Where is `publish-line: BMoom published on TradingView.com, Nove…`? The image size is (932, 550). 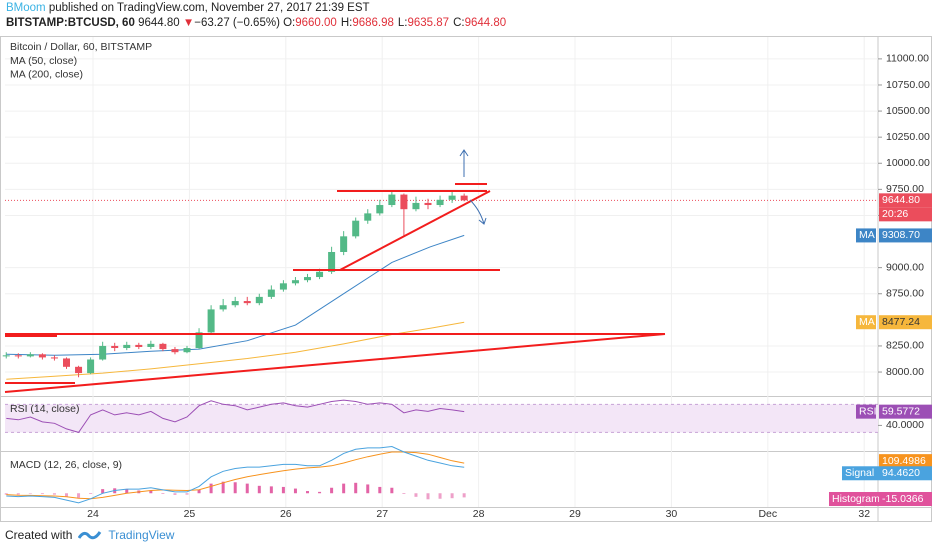 publish-line: BMoom published on TradingView.com, Nove… is located at coordinates (258, 8).